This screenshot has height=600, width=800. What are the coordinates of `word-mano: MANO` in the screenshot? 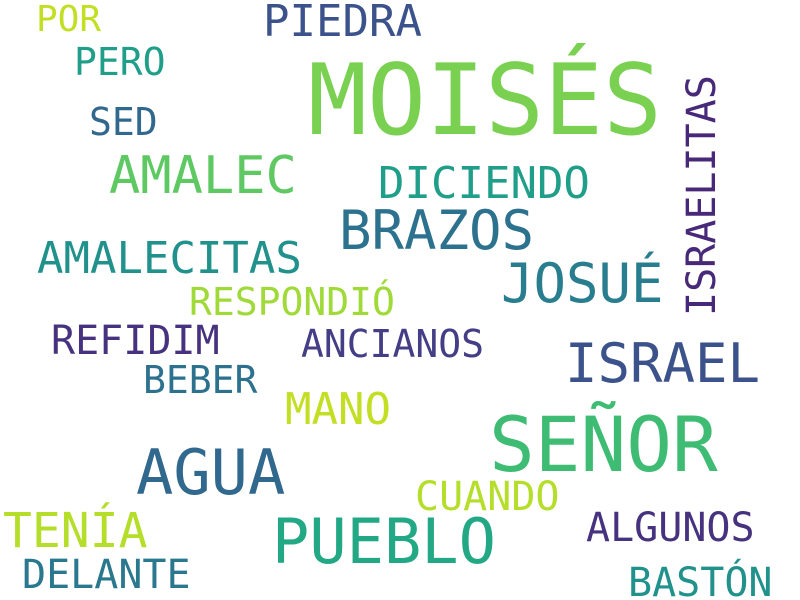 It's located at (338, 409).